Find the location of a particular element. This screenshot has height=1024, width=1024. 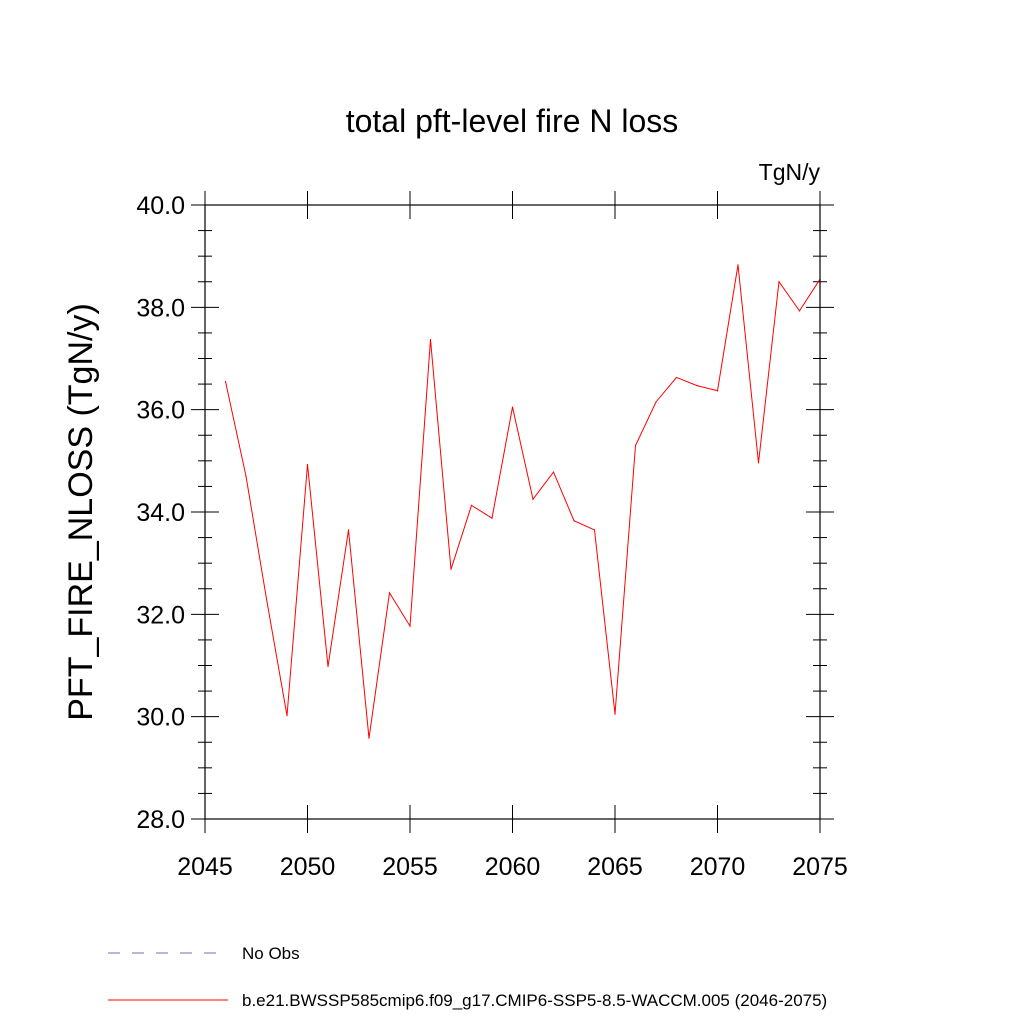

legend-label-no-obs: No Obs is located at coordinates (271, 953).